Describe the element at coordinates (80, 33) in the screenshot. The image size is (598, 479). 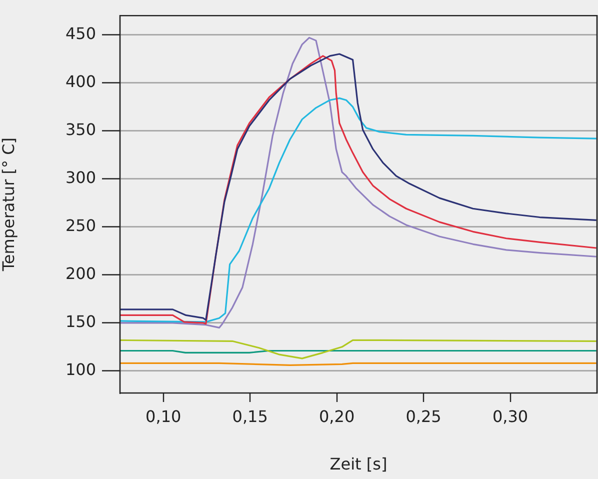
I see `y-tick-label: 450` at that location.